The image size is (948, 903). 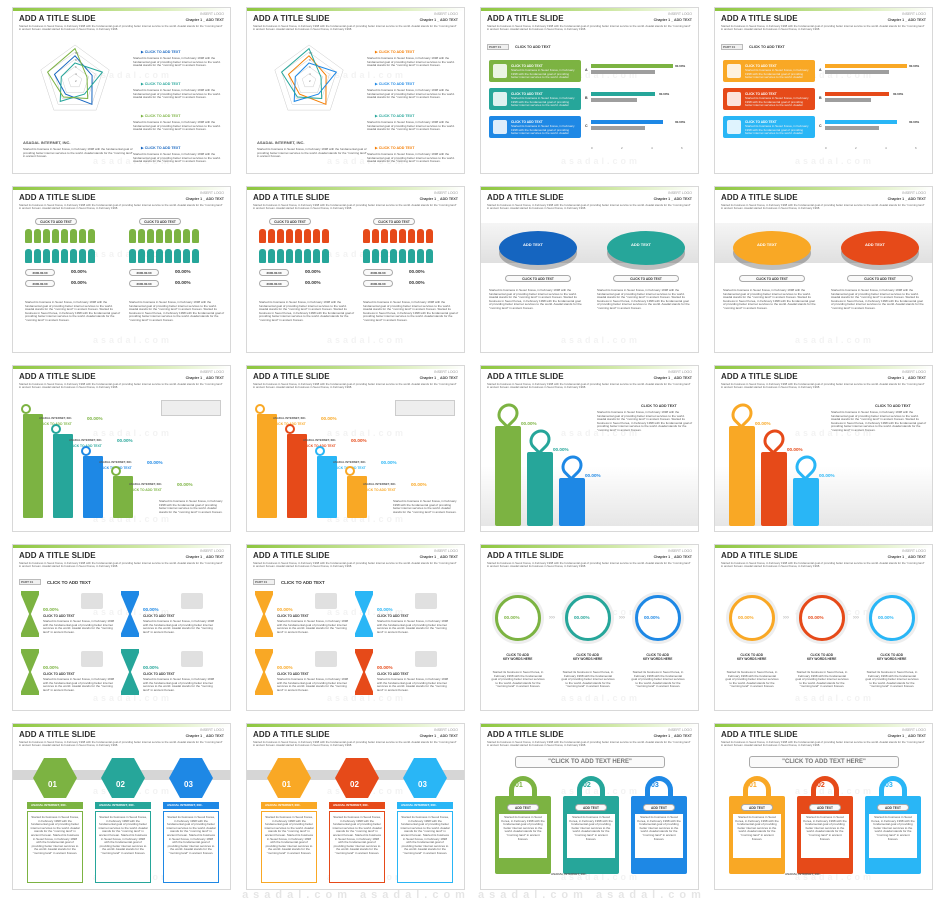 I want to click on click-to-add-text-pill: CLICK TO ADD TEXT, so click(x=646, y=278).